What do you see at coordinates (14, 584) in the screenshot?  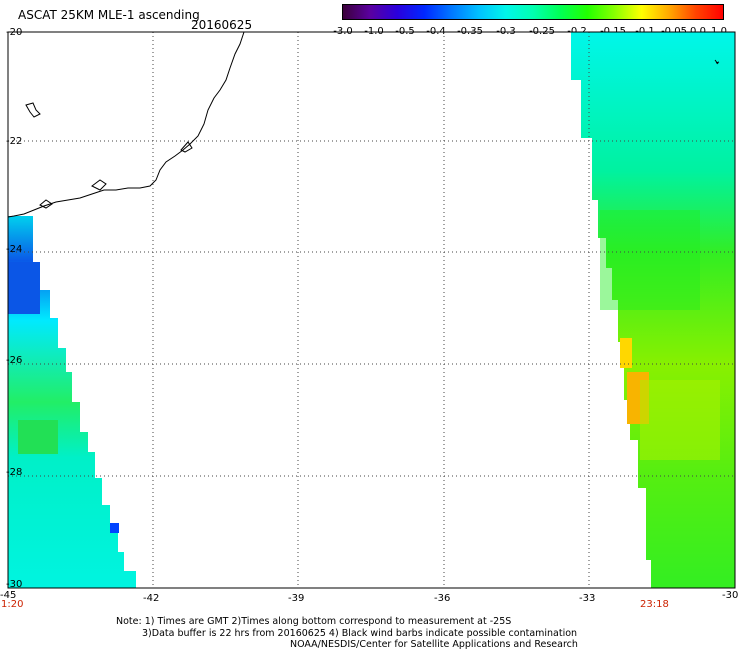 I see `lat-label: -30` at bounding box center [14, 584].